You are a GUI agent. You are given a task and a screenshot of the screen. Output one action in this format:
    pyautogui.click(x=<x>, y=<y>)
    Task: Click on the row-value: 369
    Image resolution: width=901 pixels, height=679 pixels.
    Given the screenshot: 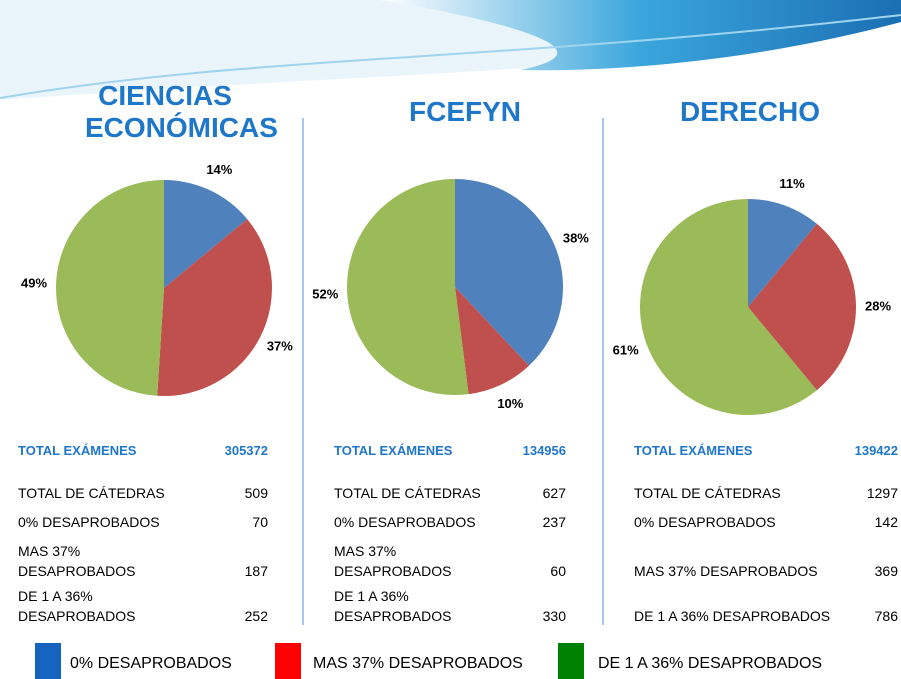 What is the action you would take?
    pyautogui.click(x=886, y=571)
    